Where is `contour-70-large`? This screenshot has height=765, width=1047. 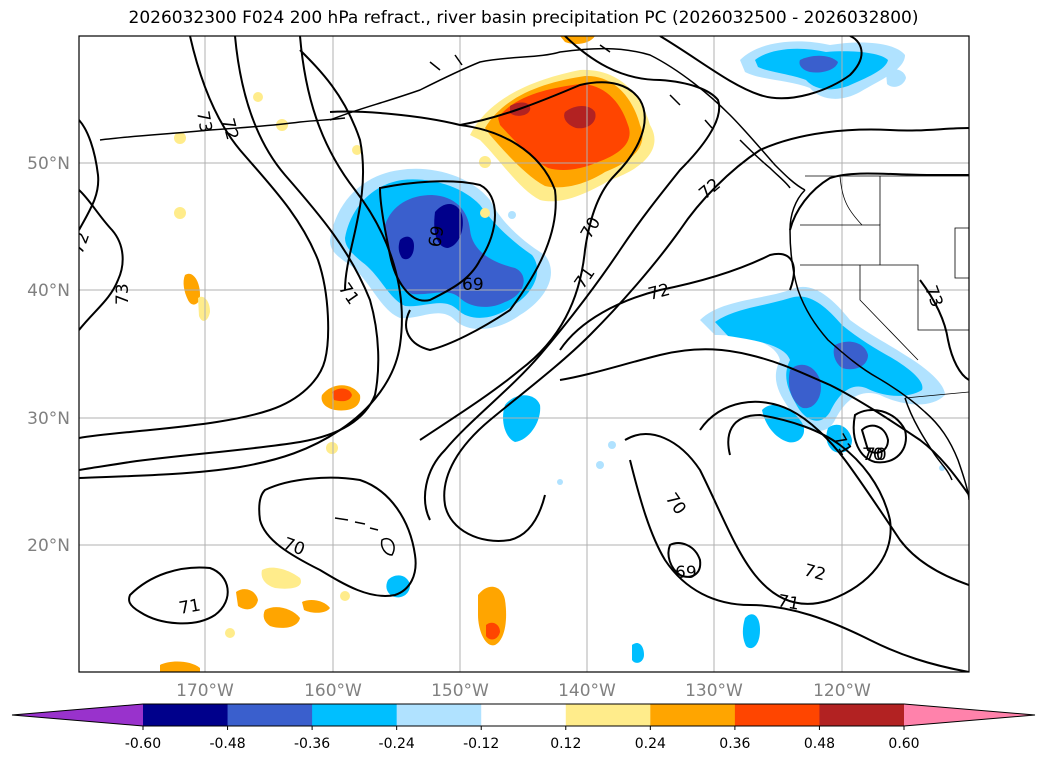 contour-70-large is located at coordinates (443, 231).